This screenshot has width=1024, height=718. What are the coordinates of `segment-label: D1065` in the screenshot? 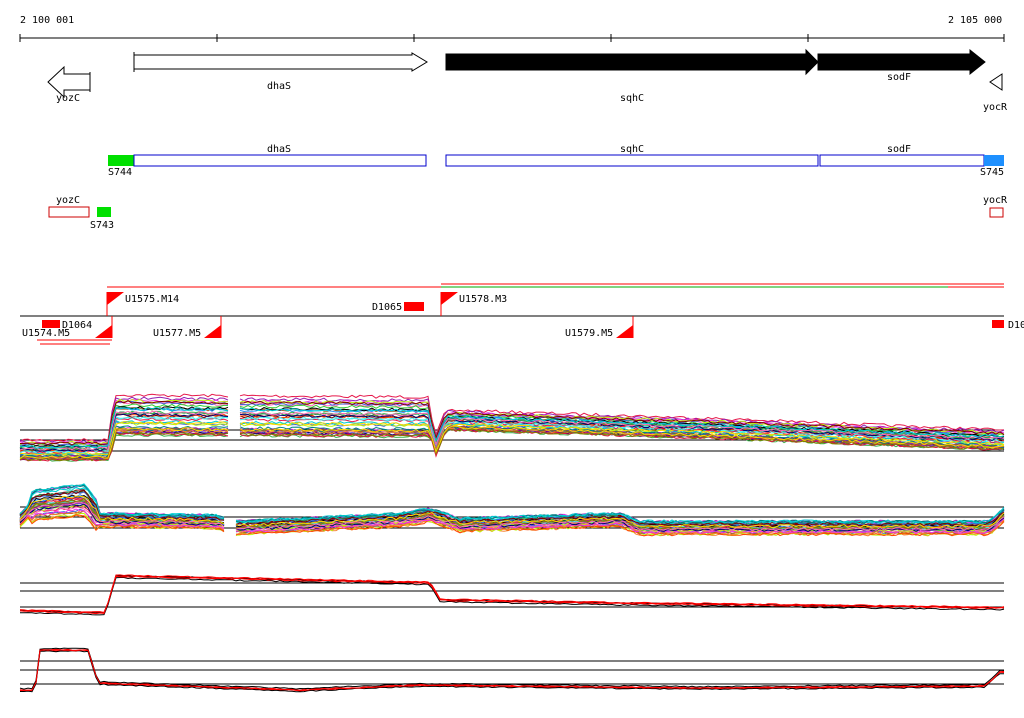 It's located at (387, 307).